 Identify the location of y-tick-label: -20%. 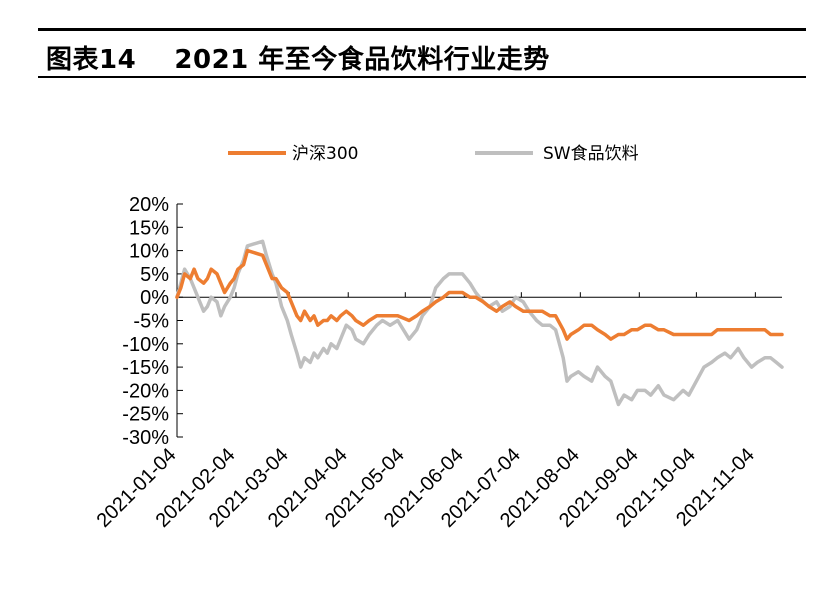
(145, 391).